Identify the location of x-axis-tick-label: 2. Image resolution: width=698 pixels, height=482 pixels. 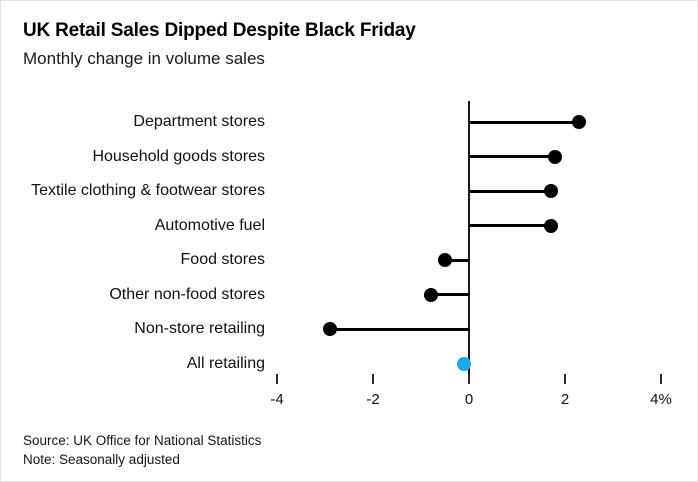
(565, 399).